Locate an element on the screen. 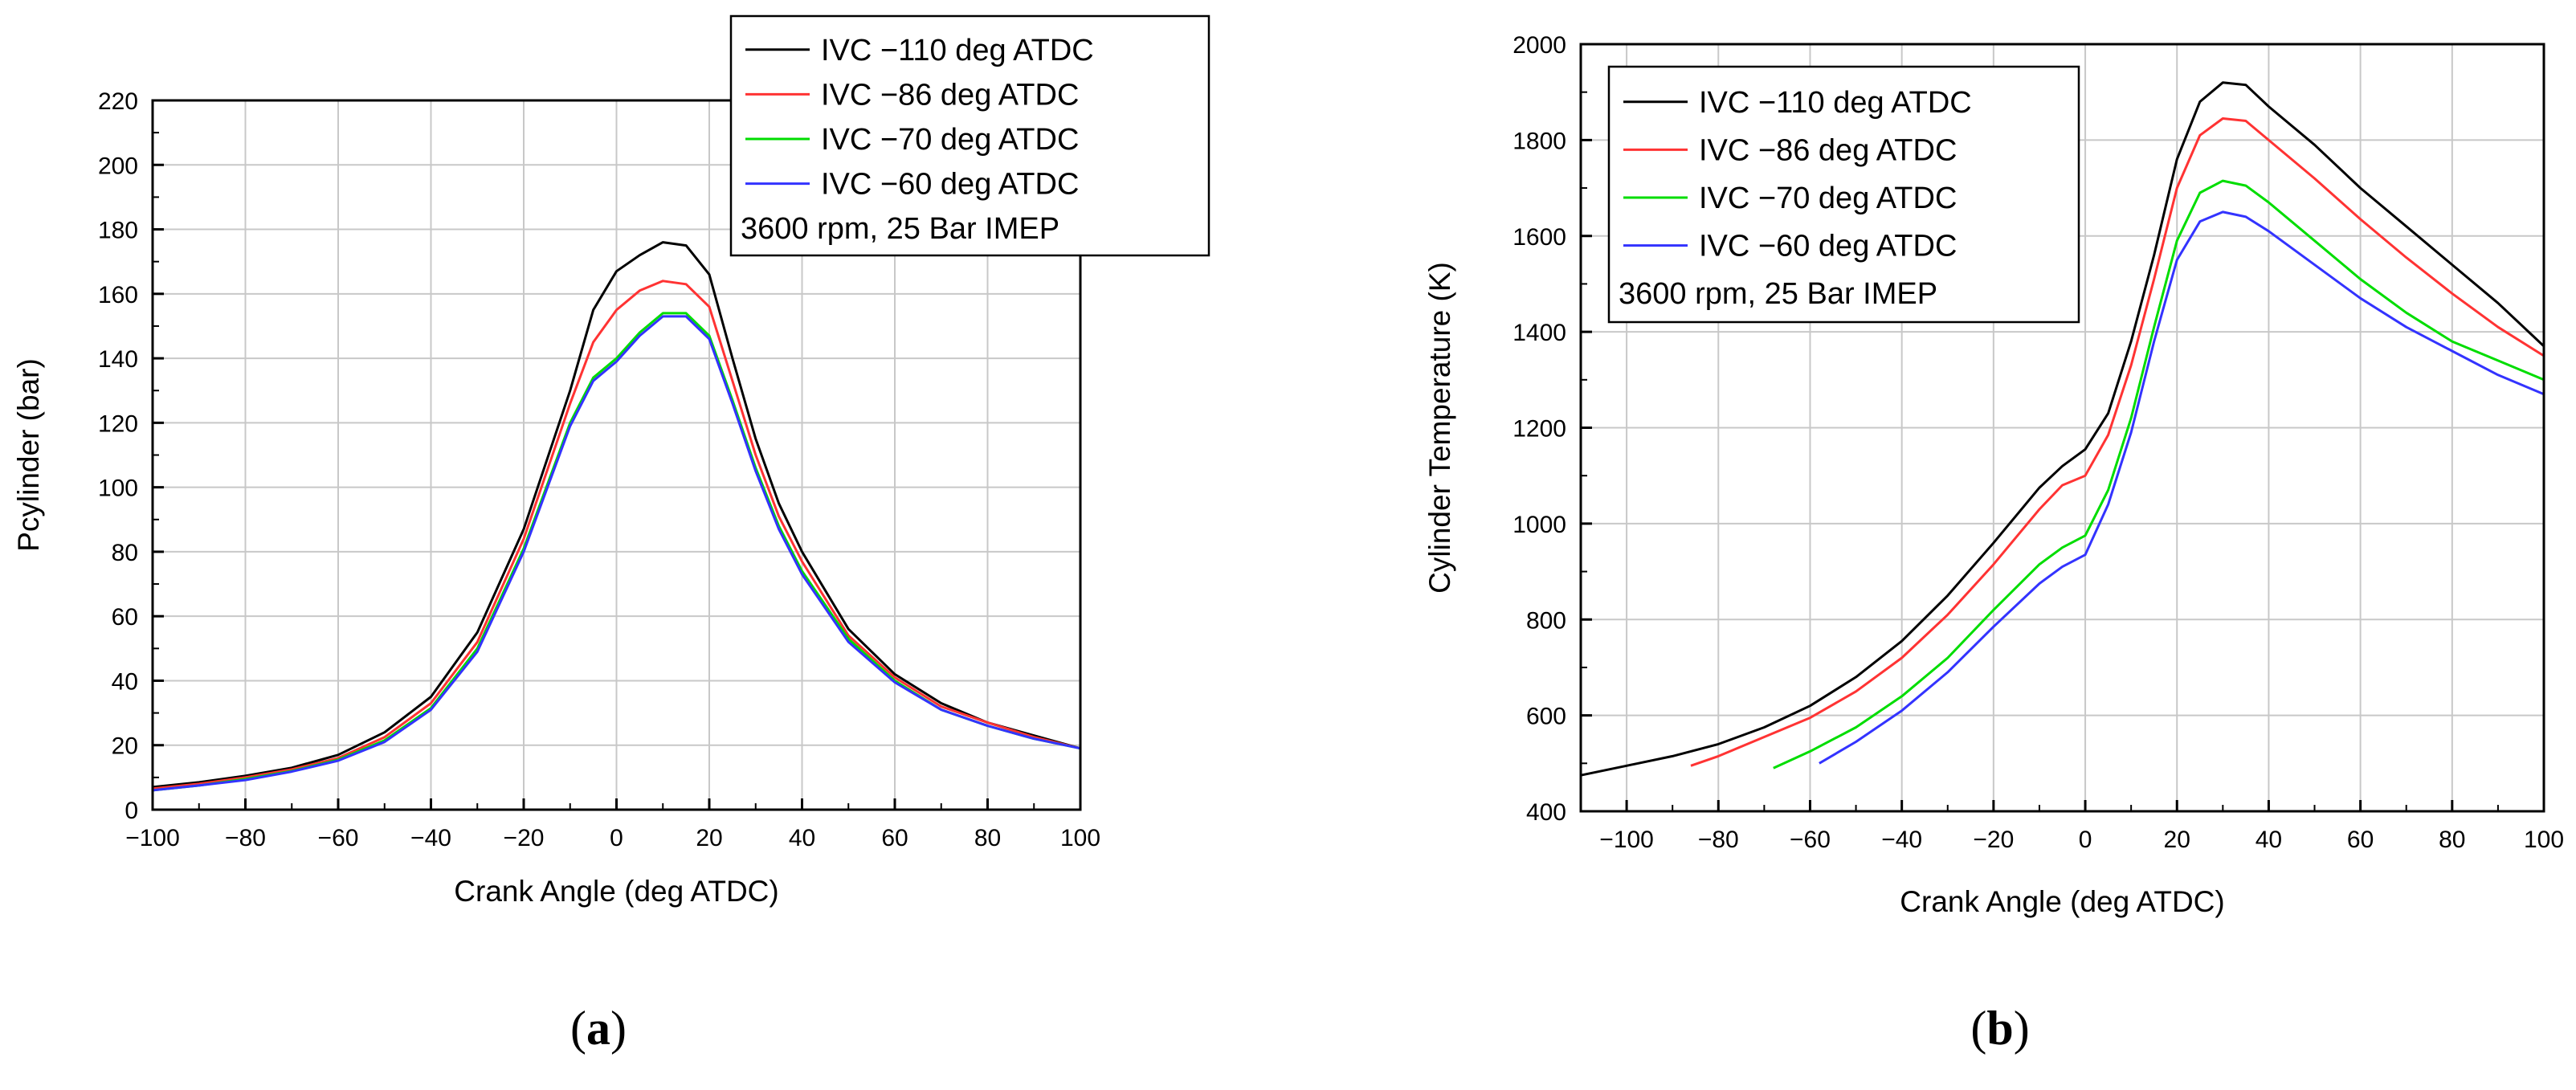 Image resolution: width=2576 pixels, height=1090 pixels. y-tick-label: 0 is located at coordinates (131, 811).